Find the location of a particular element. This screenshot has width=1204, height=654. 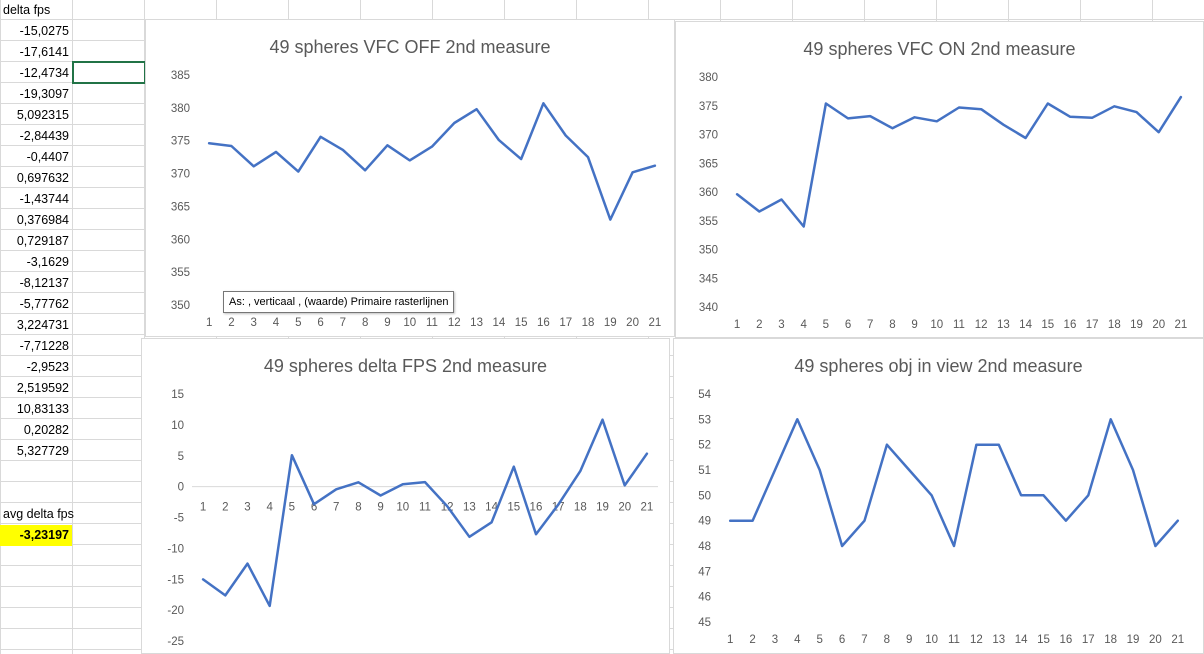

delta-fps-cell: -7,71228 is located at coordinates (44, 346).